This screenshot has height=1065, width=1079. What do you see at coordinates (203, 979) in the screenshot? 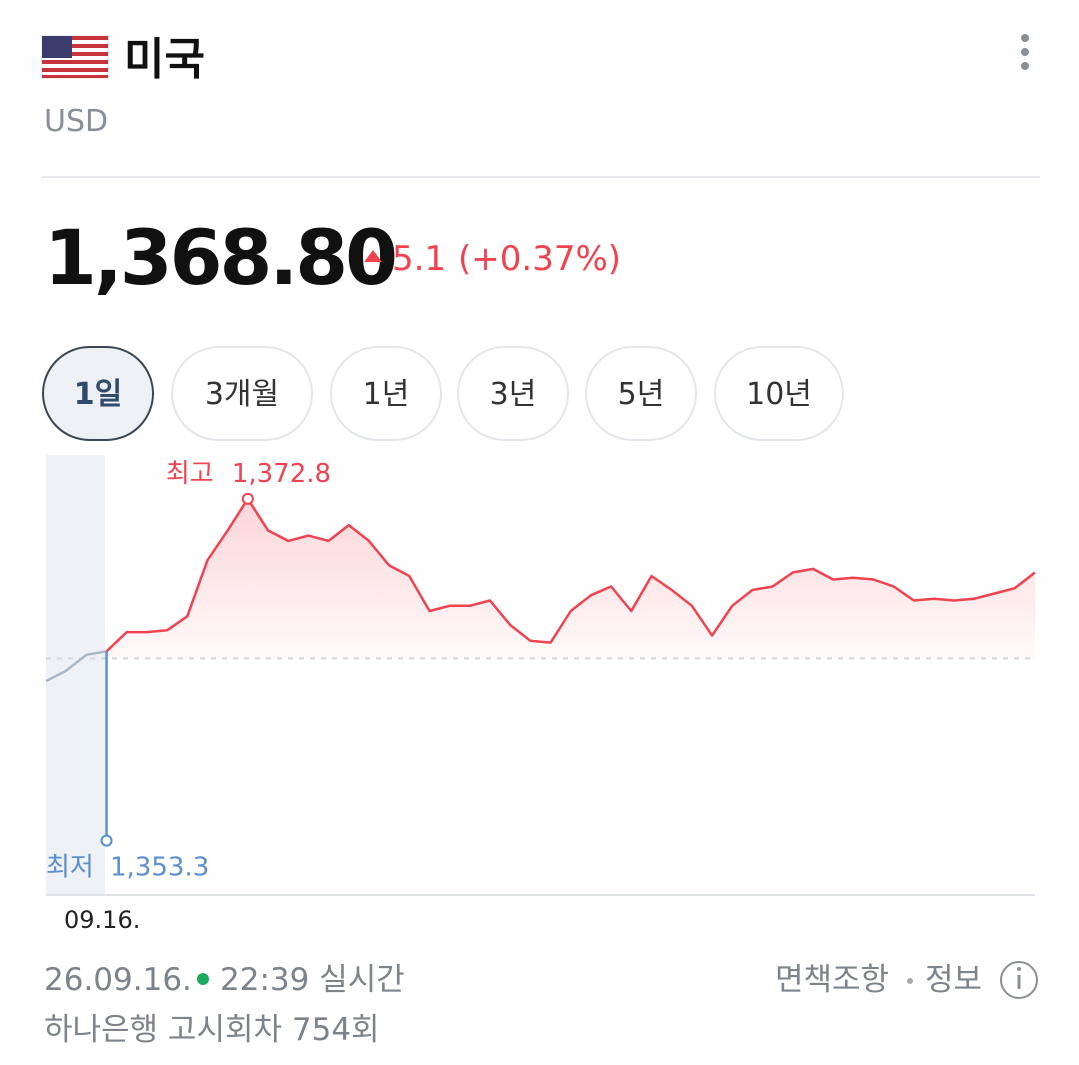
I see `live-dot` at bounding box center [203, 979].